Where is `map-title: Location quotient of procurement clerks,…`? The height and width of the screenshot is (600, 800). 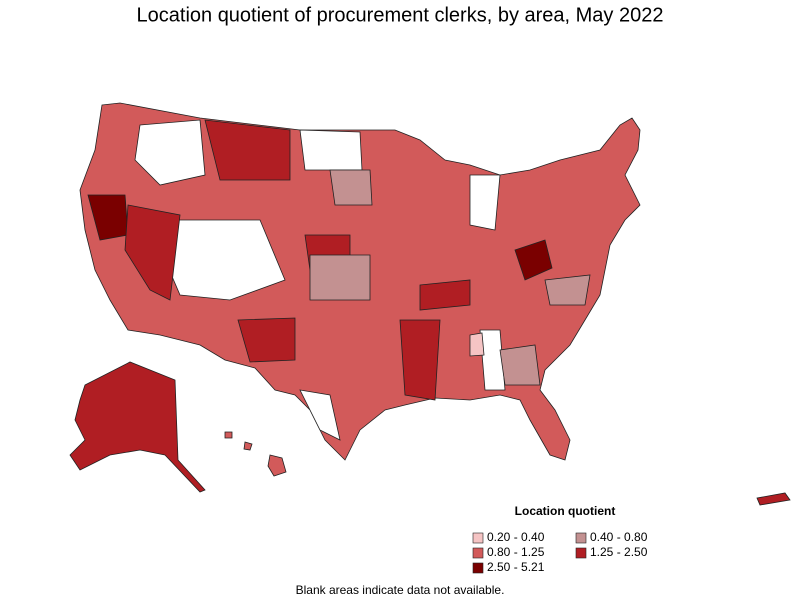
map-title: Location quotient of procurement clerks,… is located at coordinates (400, 15).